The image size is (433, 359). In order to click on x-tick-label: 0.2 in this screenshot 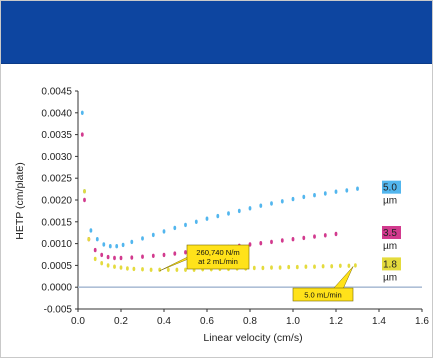, I will do `click(121, 321)`.